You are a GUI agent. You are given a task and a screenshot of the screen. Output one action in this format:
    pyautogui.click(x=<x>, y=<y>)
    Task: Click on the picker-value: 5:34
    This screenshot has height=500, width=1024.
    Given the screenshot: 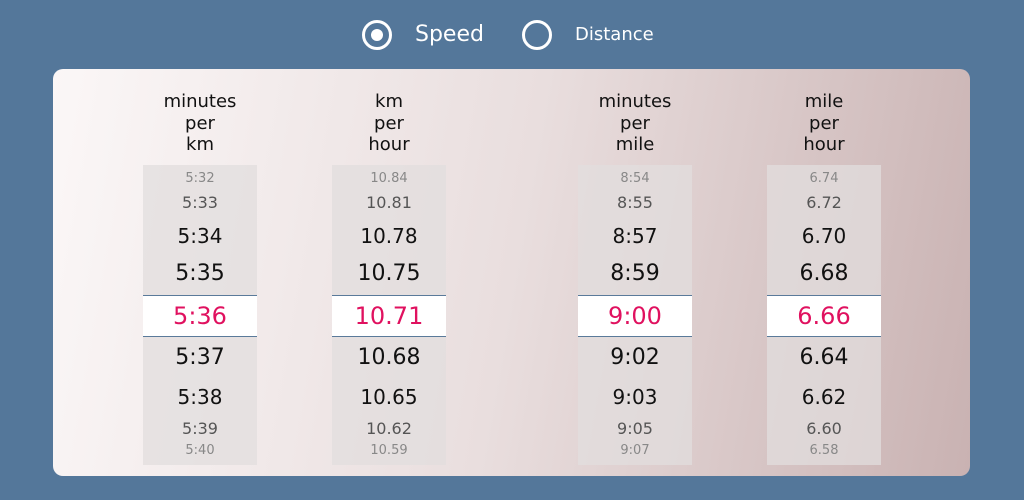 What is the action you would take?
    pyautogui.click(x=200, y=236)
    